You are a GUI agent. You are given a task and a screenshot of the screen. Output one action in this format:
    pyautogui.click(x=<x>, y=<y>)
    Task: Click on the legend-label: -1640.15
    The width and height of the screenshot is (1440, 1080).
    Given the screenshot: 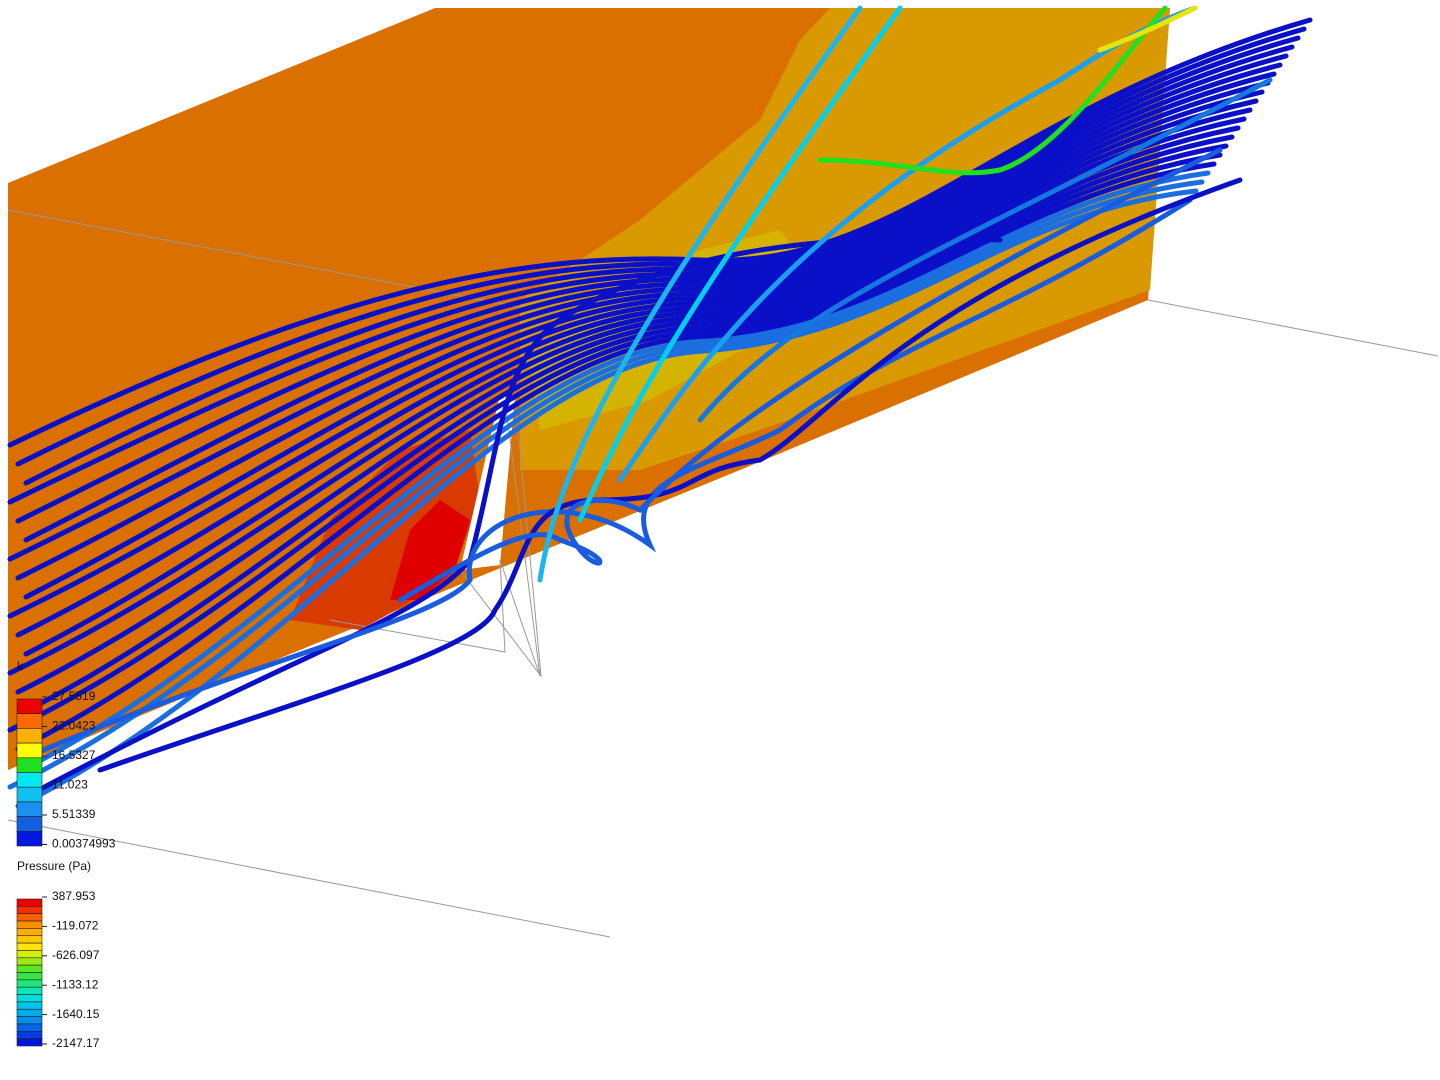 What is the action you would take?
    pyautogui.click(x=76, y=1014)
    